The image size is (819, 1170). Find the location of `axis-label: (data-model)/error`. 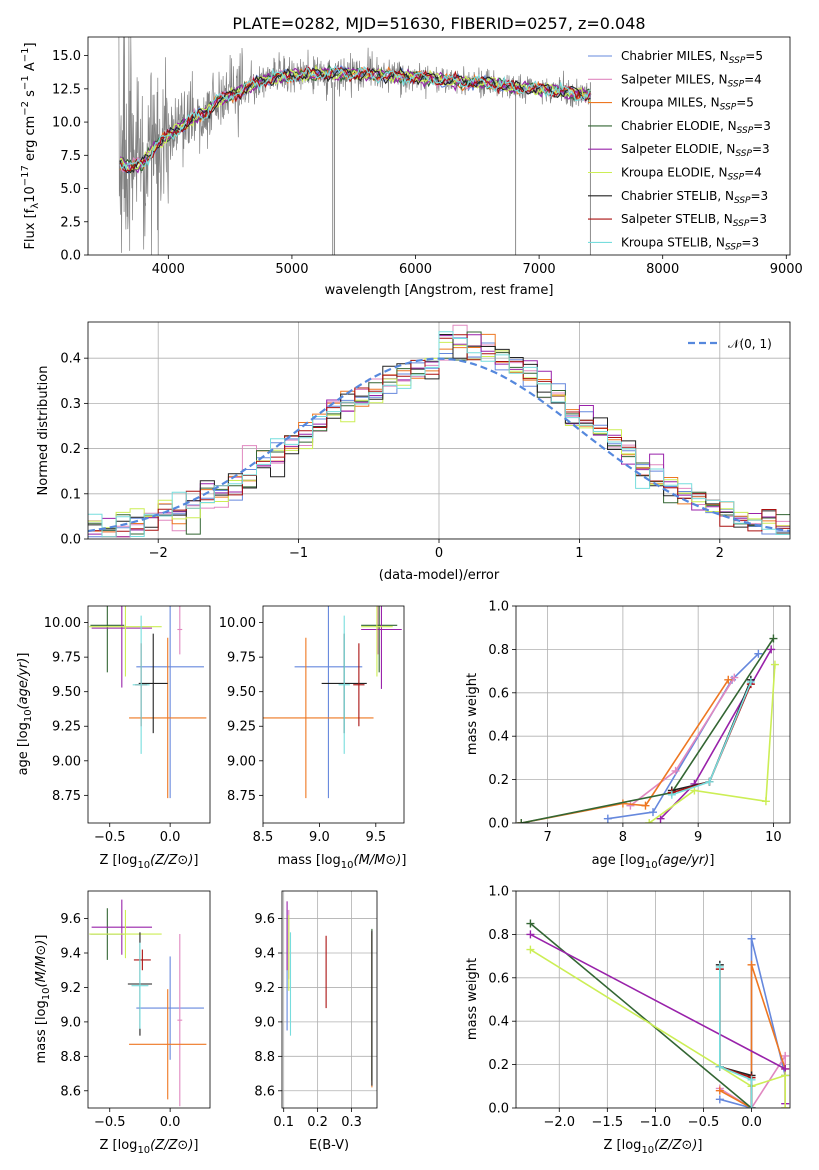

axis-label: (data-model)/error is located at coordinates (439, 575).